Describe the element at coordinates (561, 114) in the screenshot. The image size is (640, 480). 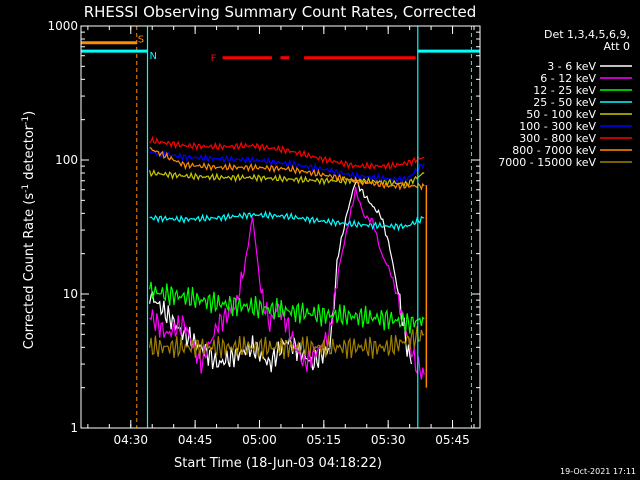
I see `legend-label-5: 50 - 100 keV` at that location.